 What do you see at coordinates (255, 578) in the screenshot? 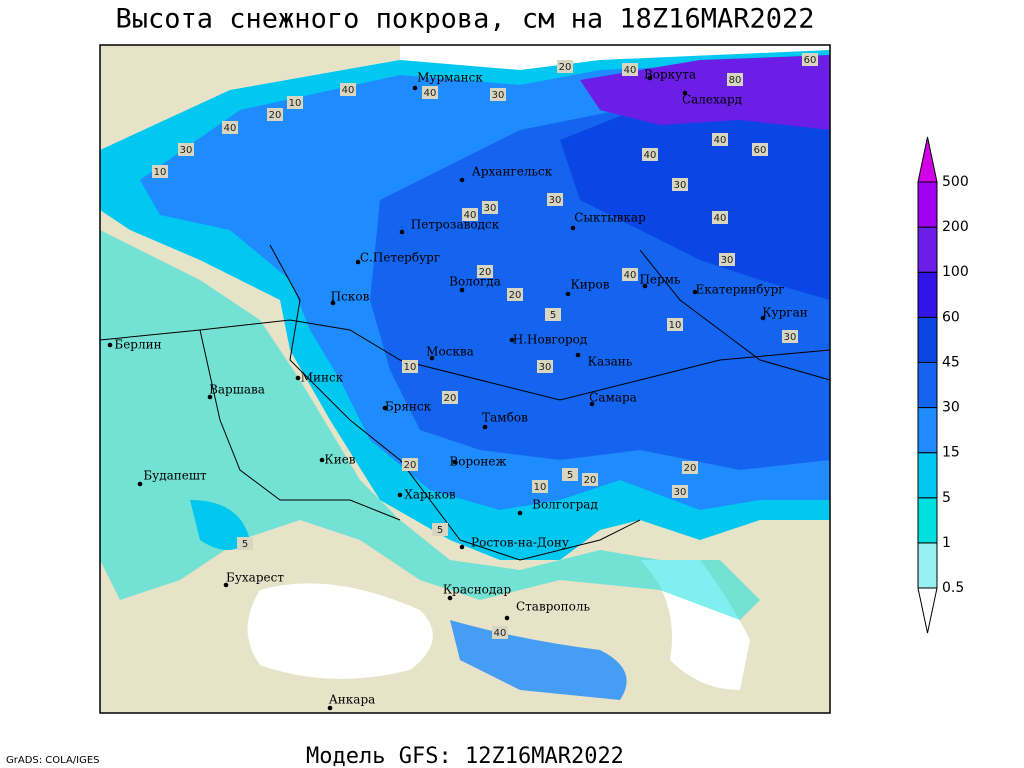
I see `city-label: Бухарест` at bounding box center [255, 578].